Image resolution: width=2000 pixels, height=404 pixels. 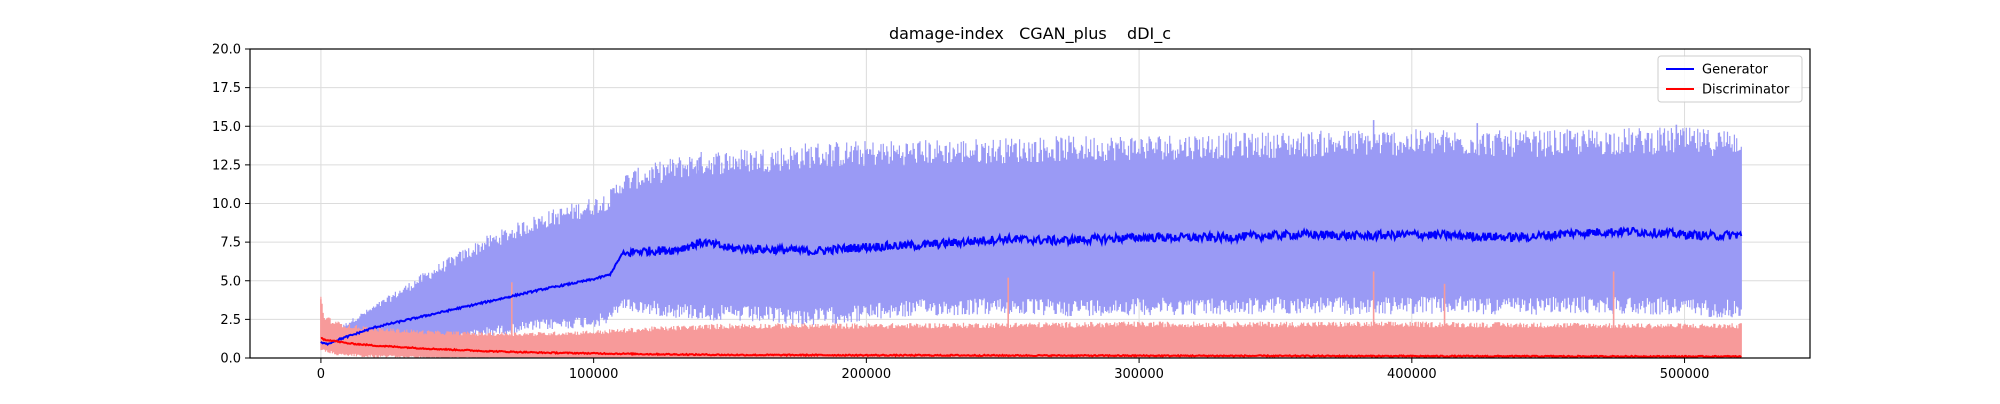 I want to click on series-line-discriminator, so click(x=1031, y=347).